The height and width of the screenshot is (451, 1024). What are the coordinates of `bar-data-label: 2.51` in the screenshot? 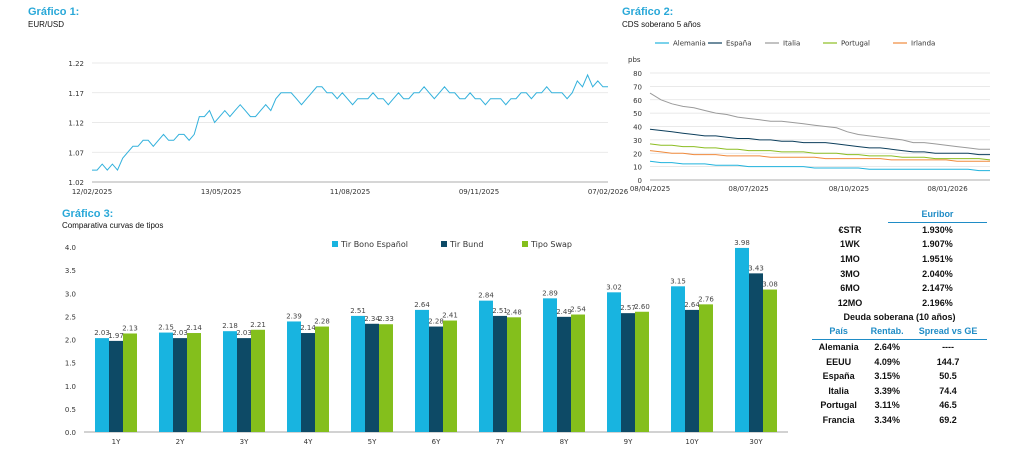 It's located at (358, 311).